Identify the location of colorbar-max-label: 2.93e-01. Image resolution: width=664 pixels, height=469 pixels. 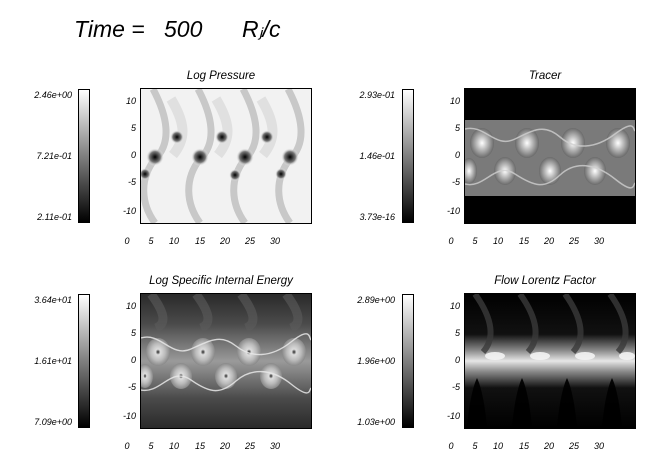
(377, 95).